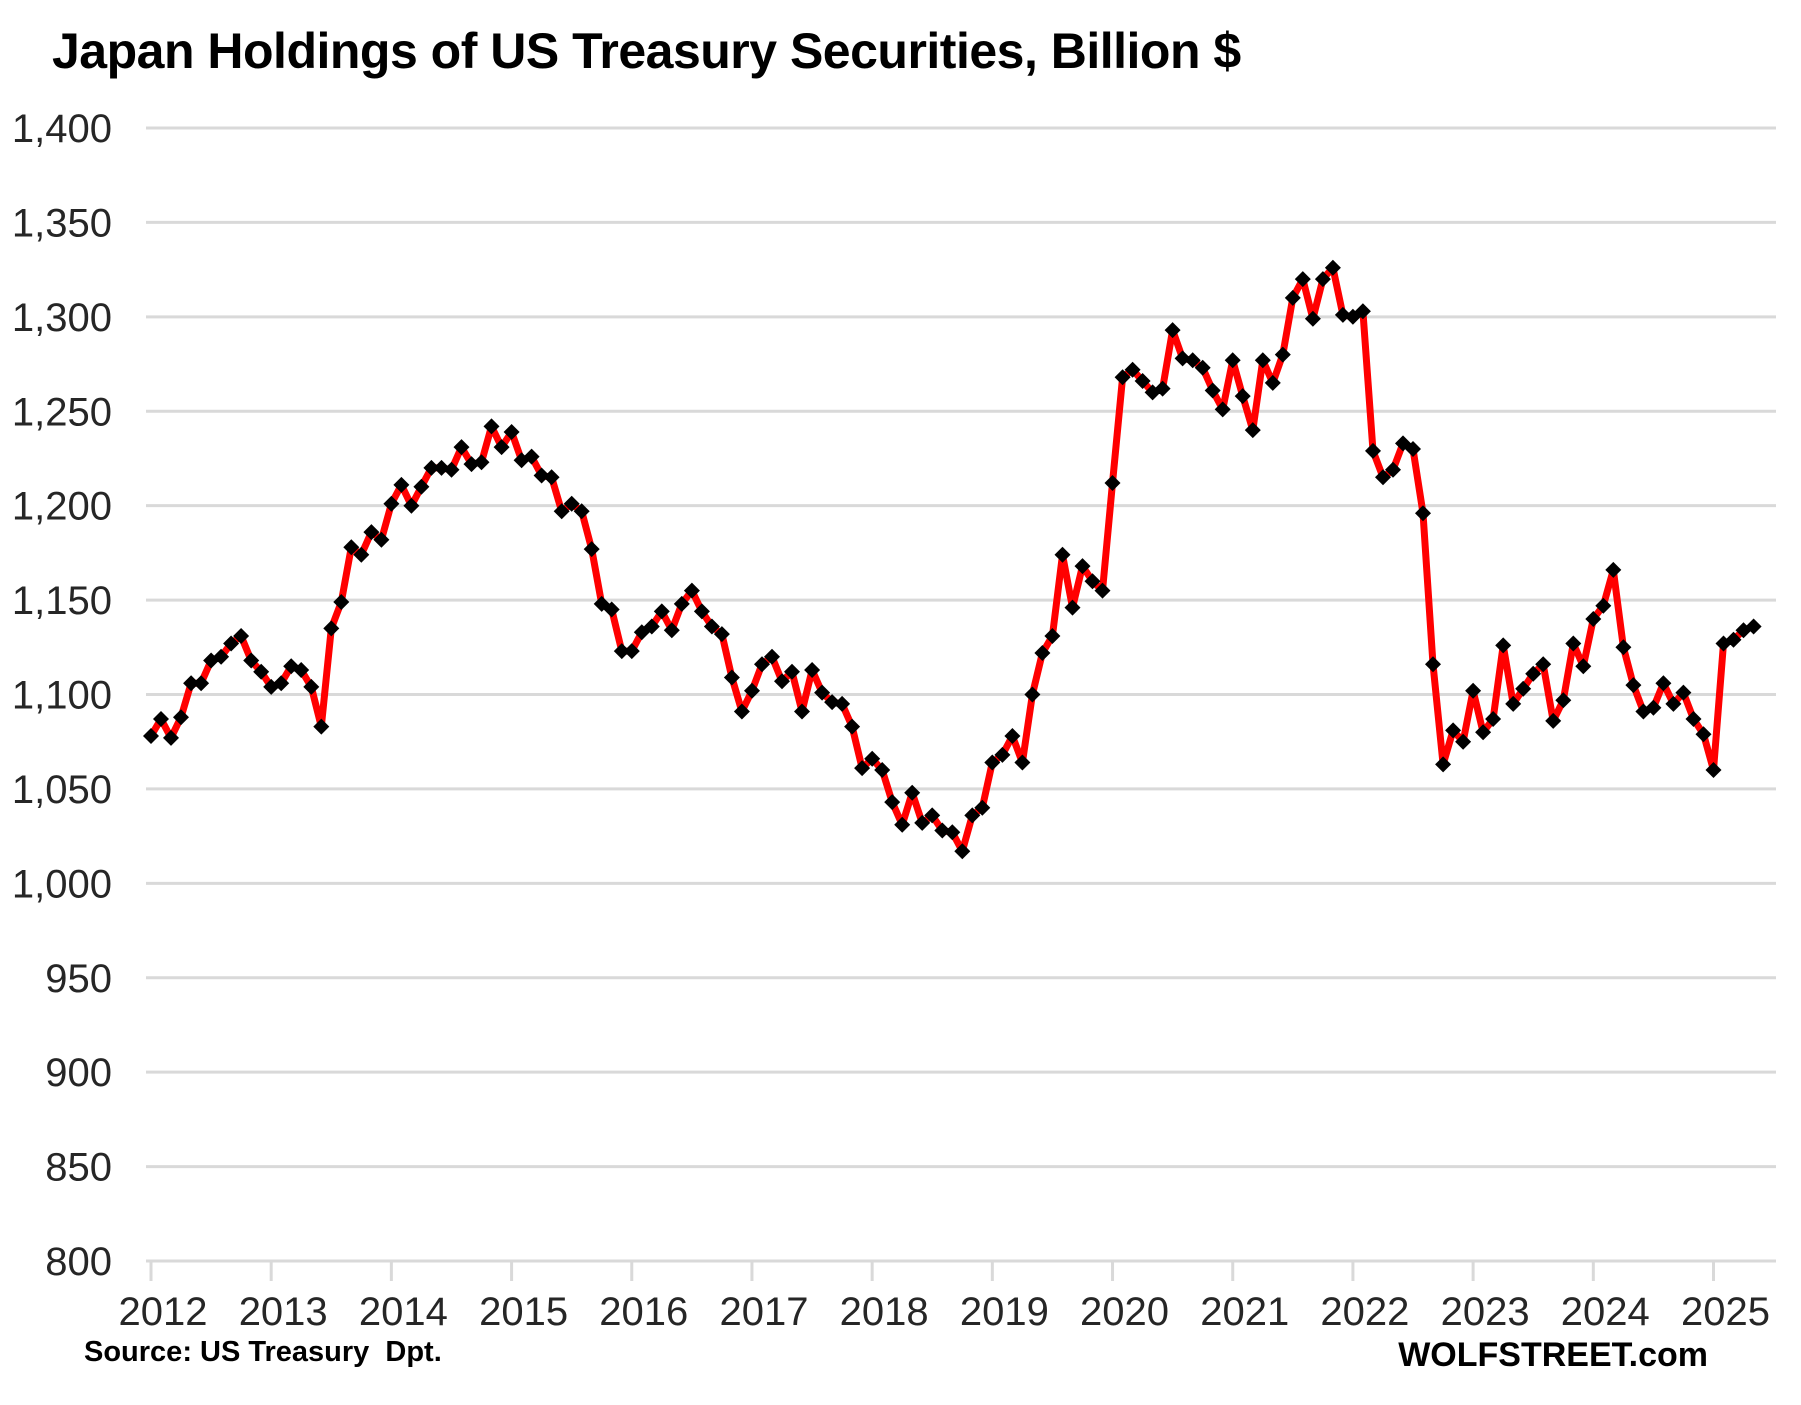  I want to click on y-axis-label: 1,150, so click(62, 601).